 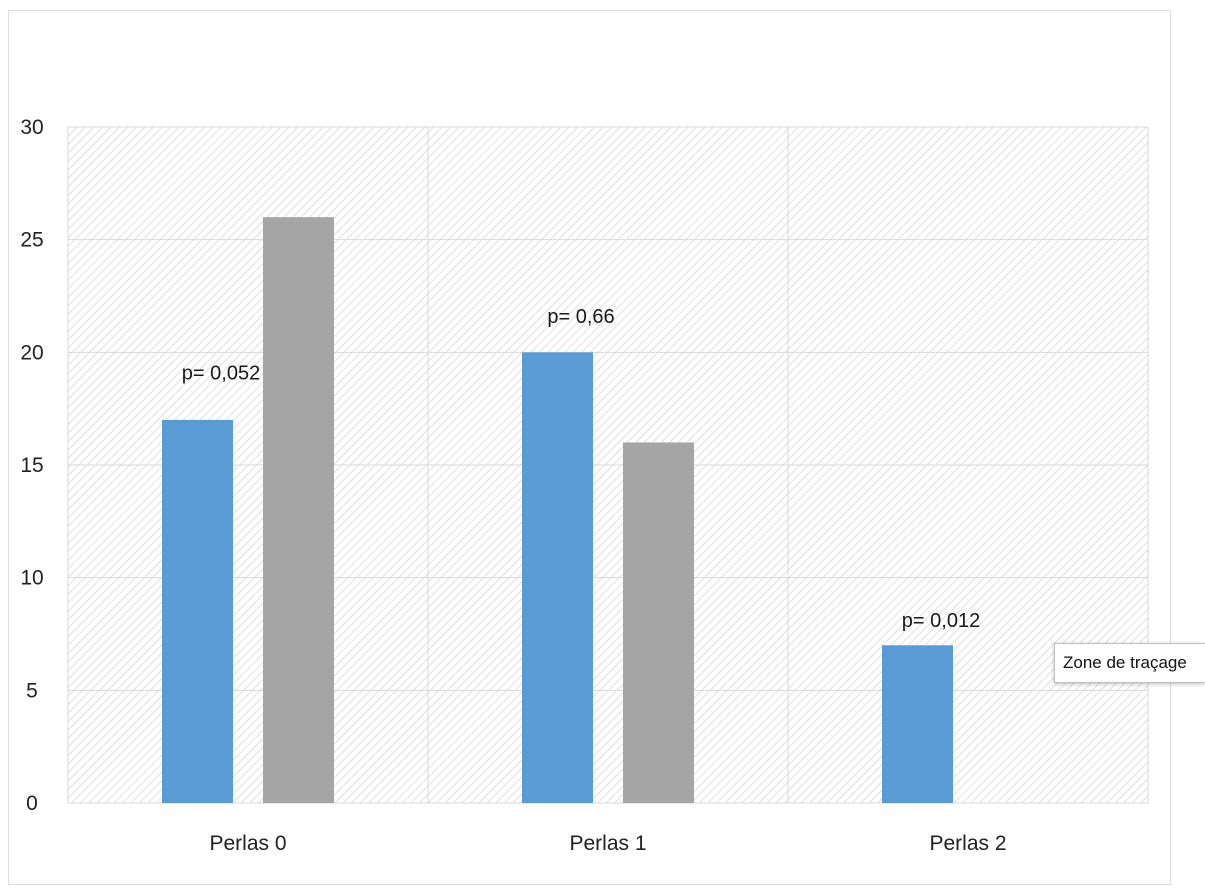 I want to click on y-tick-label: 30, so click(x=31, y=127).